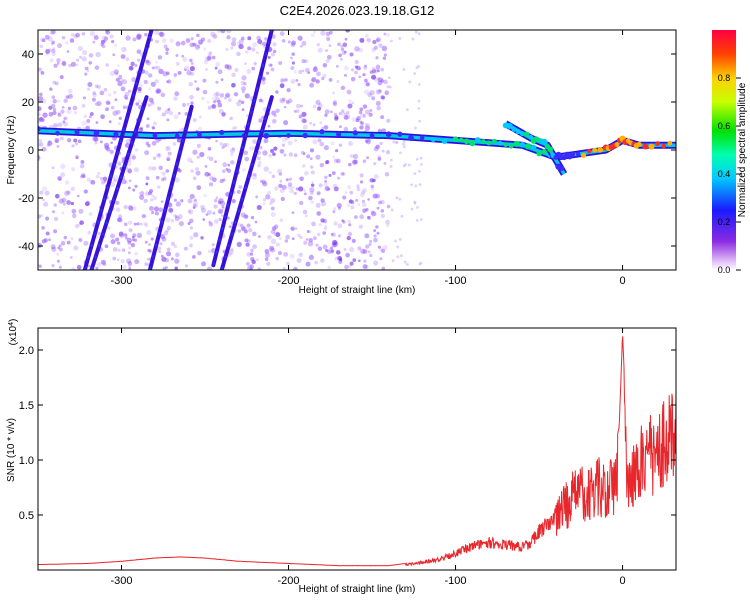  What do you see at coordinates (729, 174) in the screenshot?
I see `colorbar-axes: 0.0 0.2 0.4 0.6 0.8` at bounding box center [729, 174].